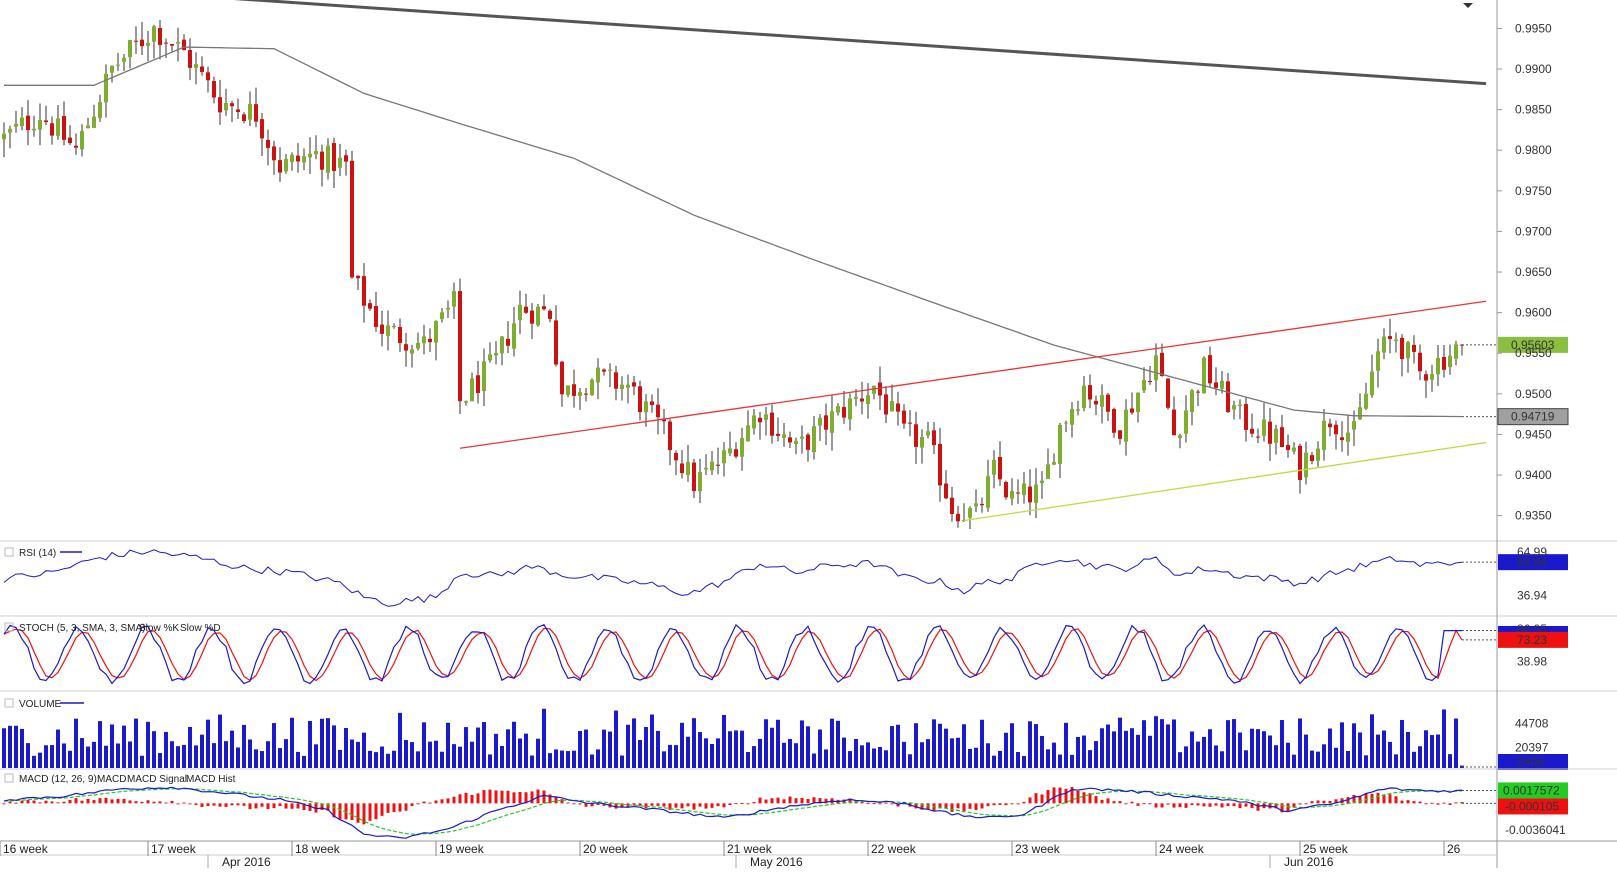 This screenshot has width=1617, height=894. What do you see at coordinates (1533, 434) in the screenshot?
I see `price-tick-label: 0.9450` at bounding box center [1533, 434].